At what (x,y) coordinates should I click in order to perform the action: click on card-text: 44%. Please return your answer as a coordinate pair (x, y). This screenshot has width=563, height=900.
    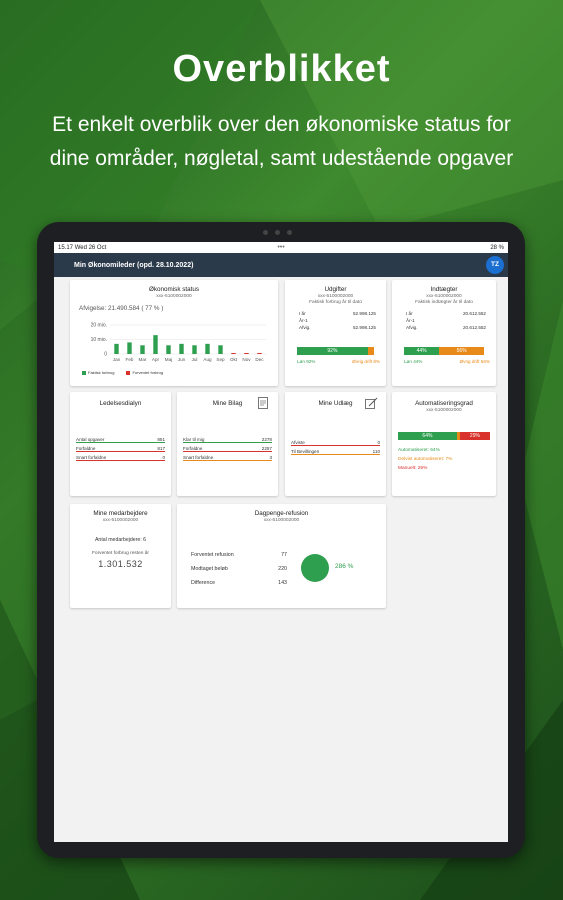
    Looking at the image, I should click on (422, 351).